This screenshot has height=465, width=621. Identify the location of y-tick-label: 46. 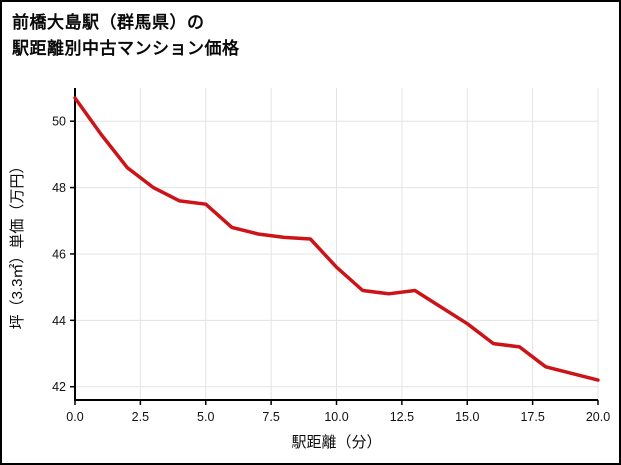
(59, 254).